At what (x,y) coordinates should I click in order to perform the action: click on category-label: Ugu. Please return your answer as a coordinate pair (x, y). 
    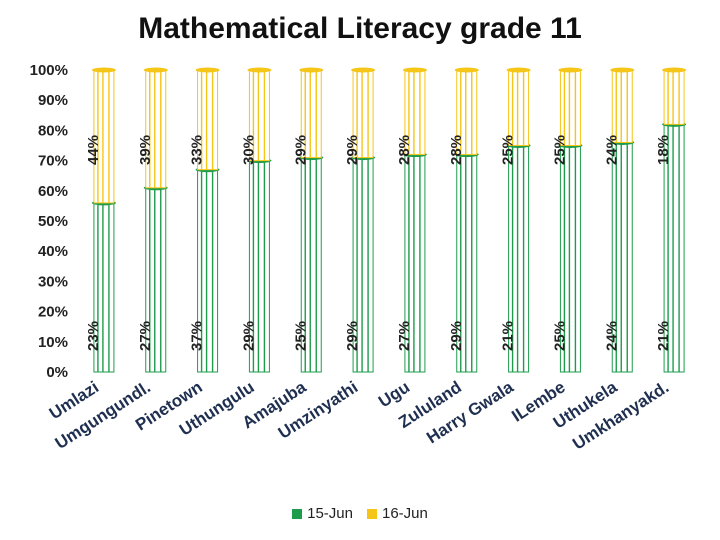
    Looking at the image, I should click on (394, 394).